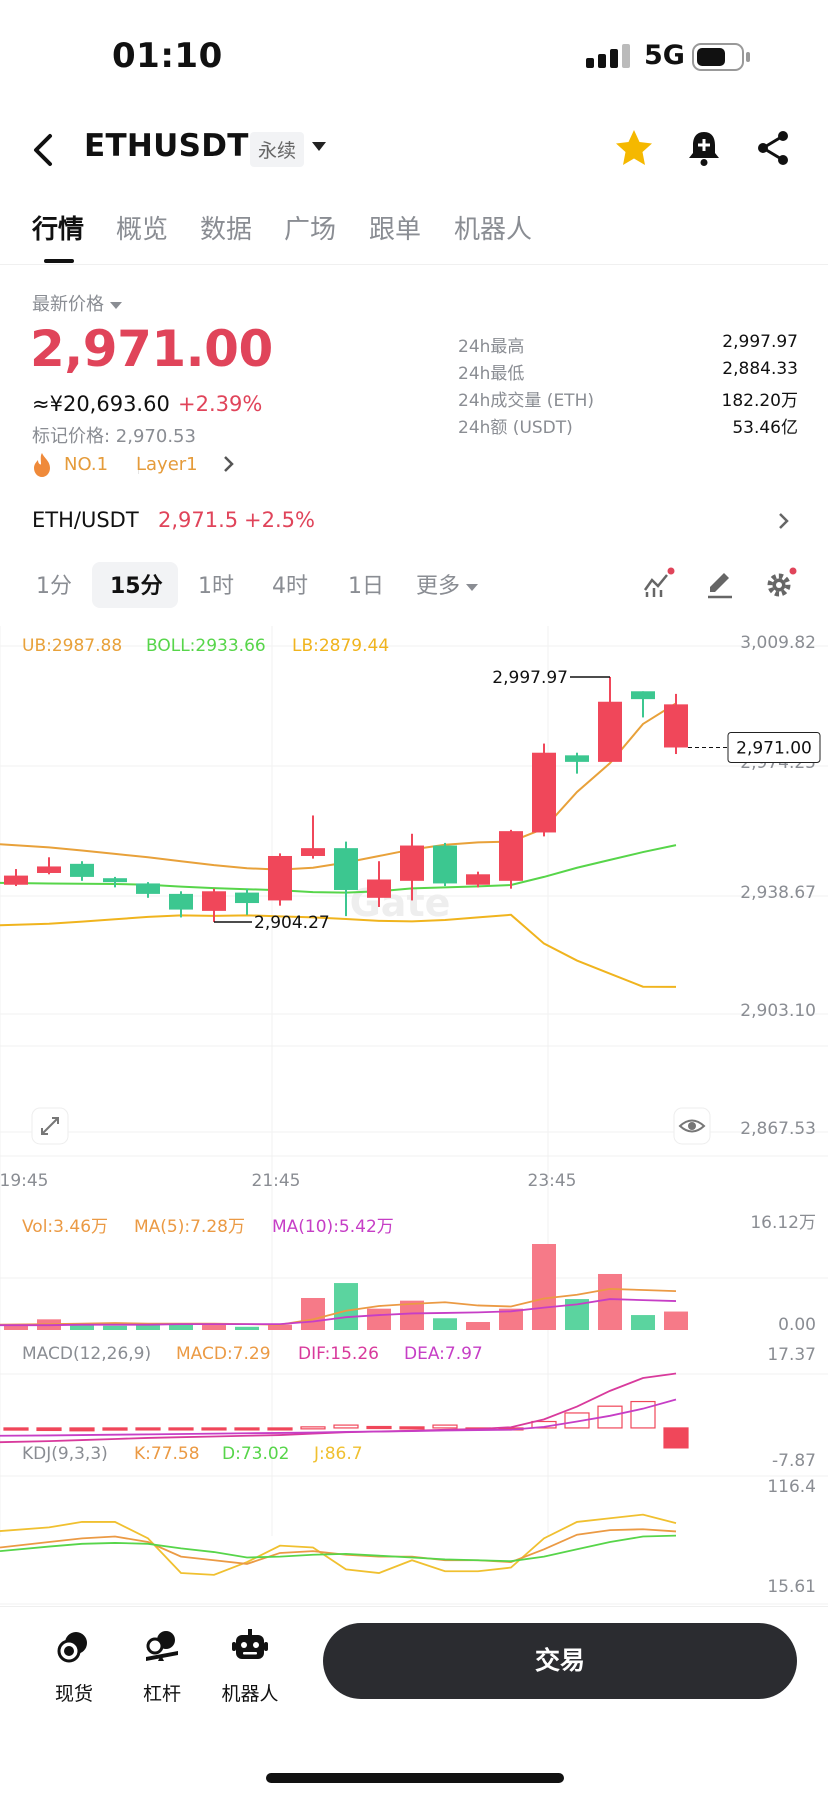  I want to click on cny-price: ≈¥20,693.60, so click(101, 404).